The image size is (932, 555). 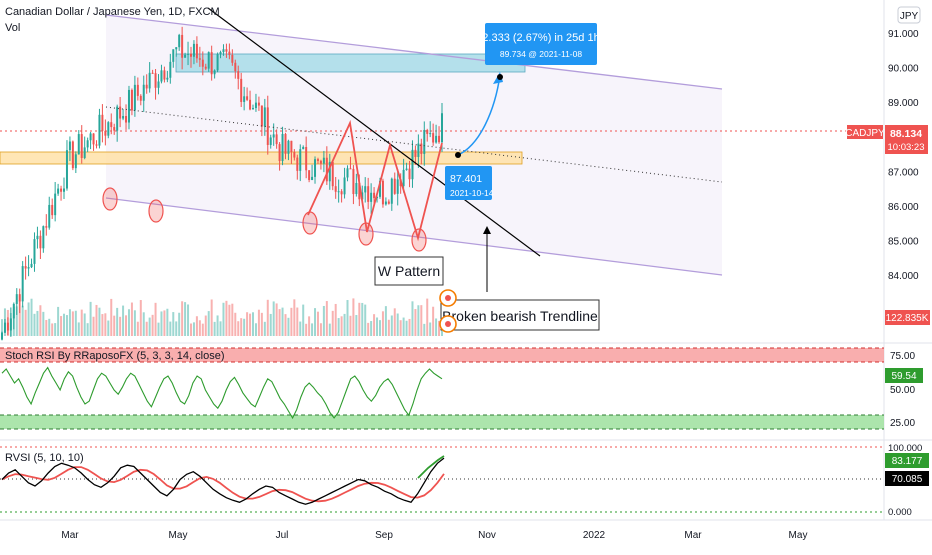 I want to click on rvsi-slow-line, so click(x=223, y=484).